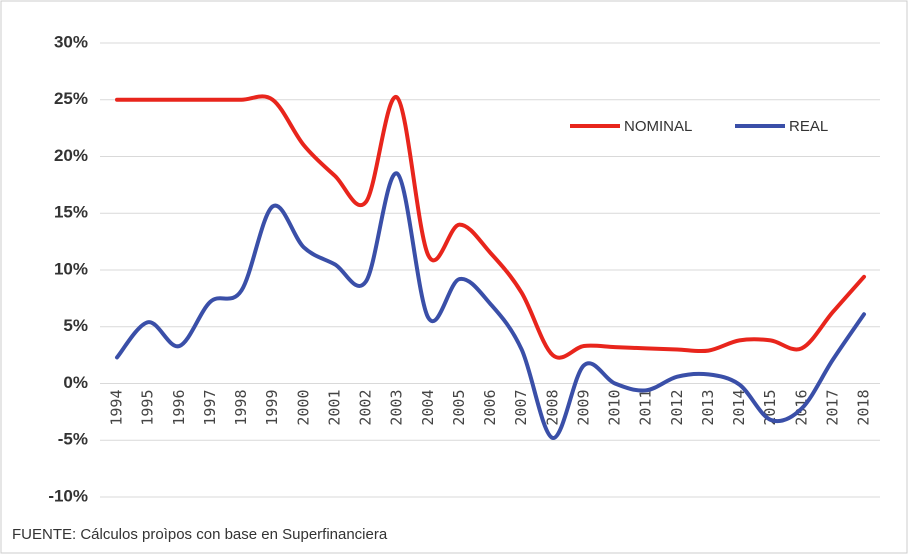 This screenshot has height=554, width=908. Describe the element at coordinates (272, 408) in the screenshot. I see `x-tick-label: 1999` at that location.